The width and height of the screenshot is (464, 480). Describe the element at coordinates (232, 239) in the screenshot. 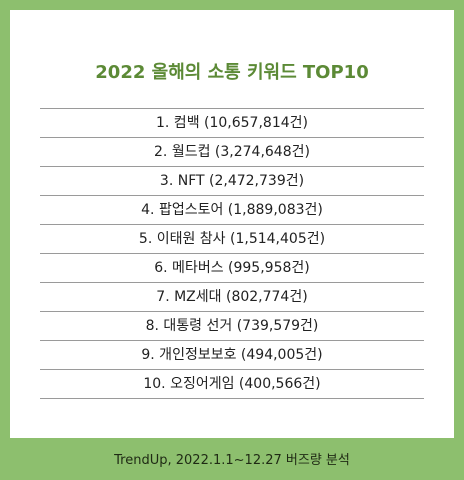

I see `keyword-item-5: 5. 이태원 참사 (1,514,405건)` at that location.